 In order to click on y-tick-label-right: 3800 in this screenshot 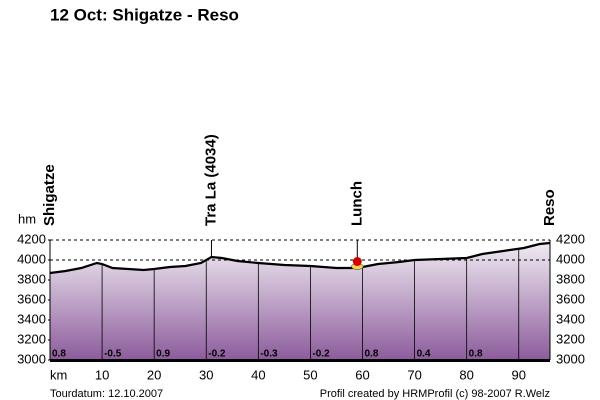, I will do `click(570, 278)`.